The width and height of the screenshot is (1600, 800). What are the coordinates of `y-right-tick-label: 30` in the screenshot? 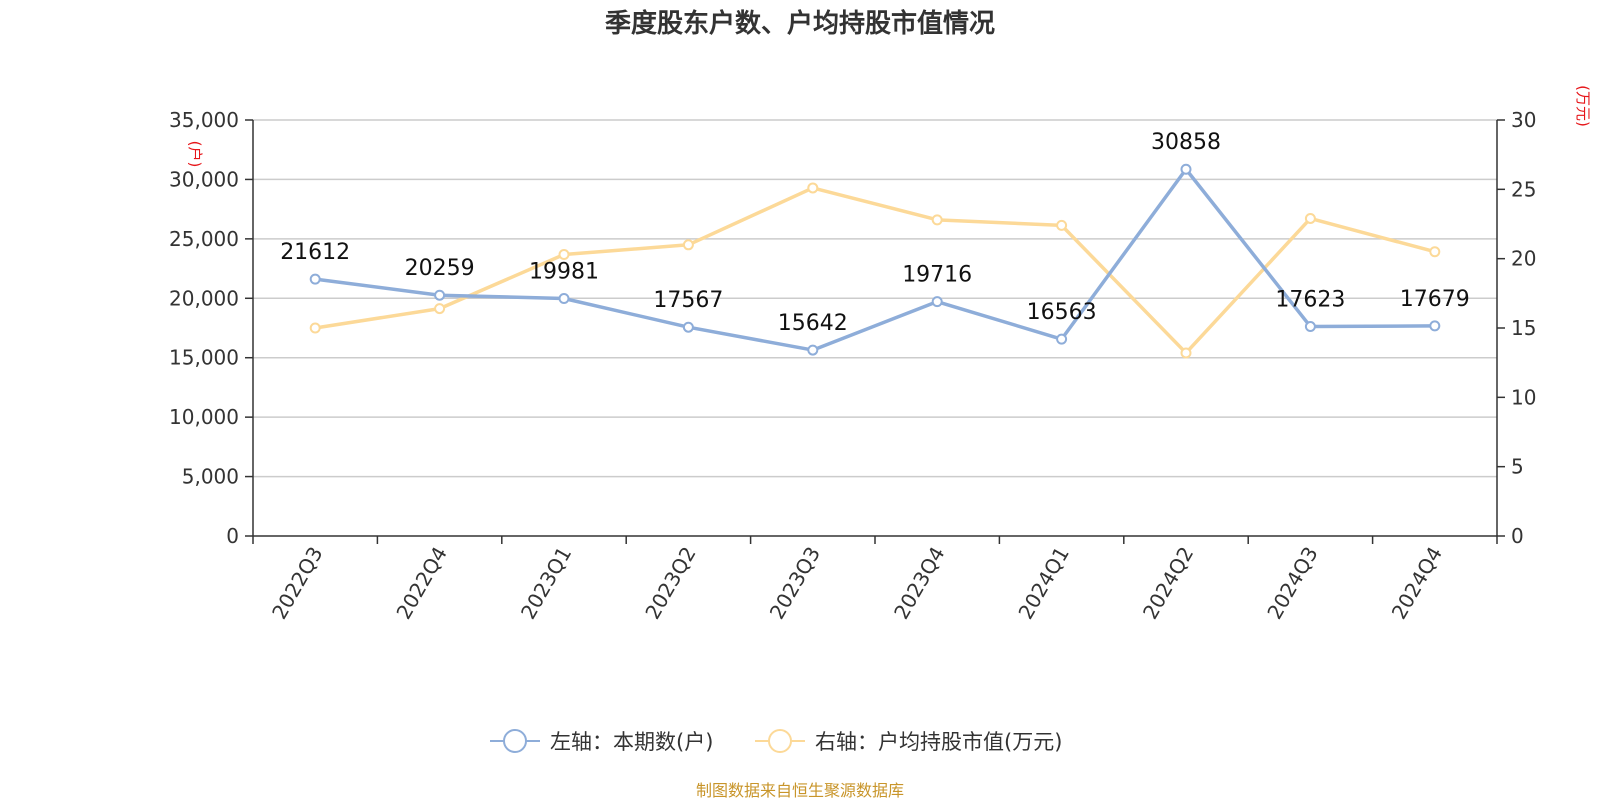 It's located at (1523, 120).